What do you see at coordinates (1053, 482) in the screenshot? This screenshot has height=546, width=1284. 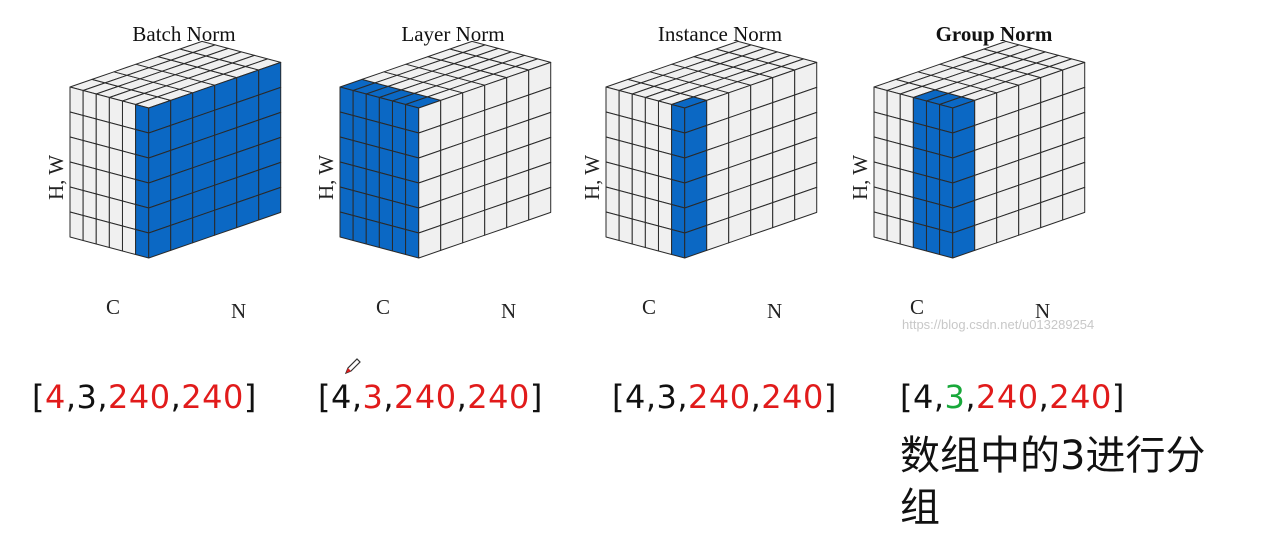 I see `group-note: 数组中的3进行分组` at bounding box center [1053, 482].